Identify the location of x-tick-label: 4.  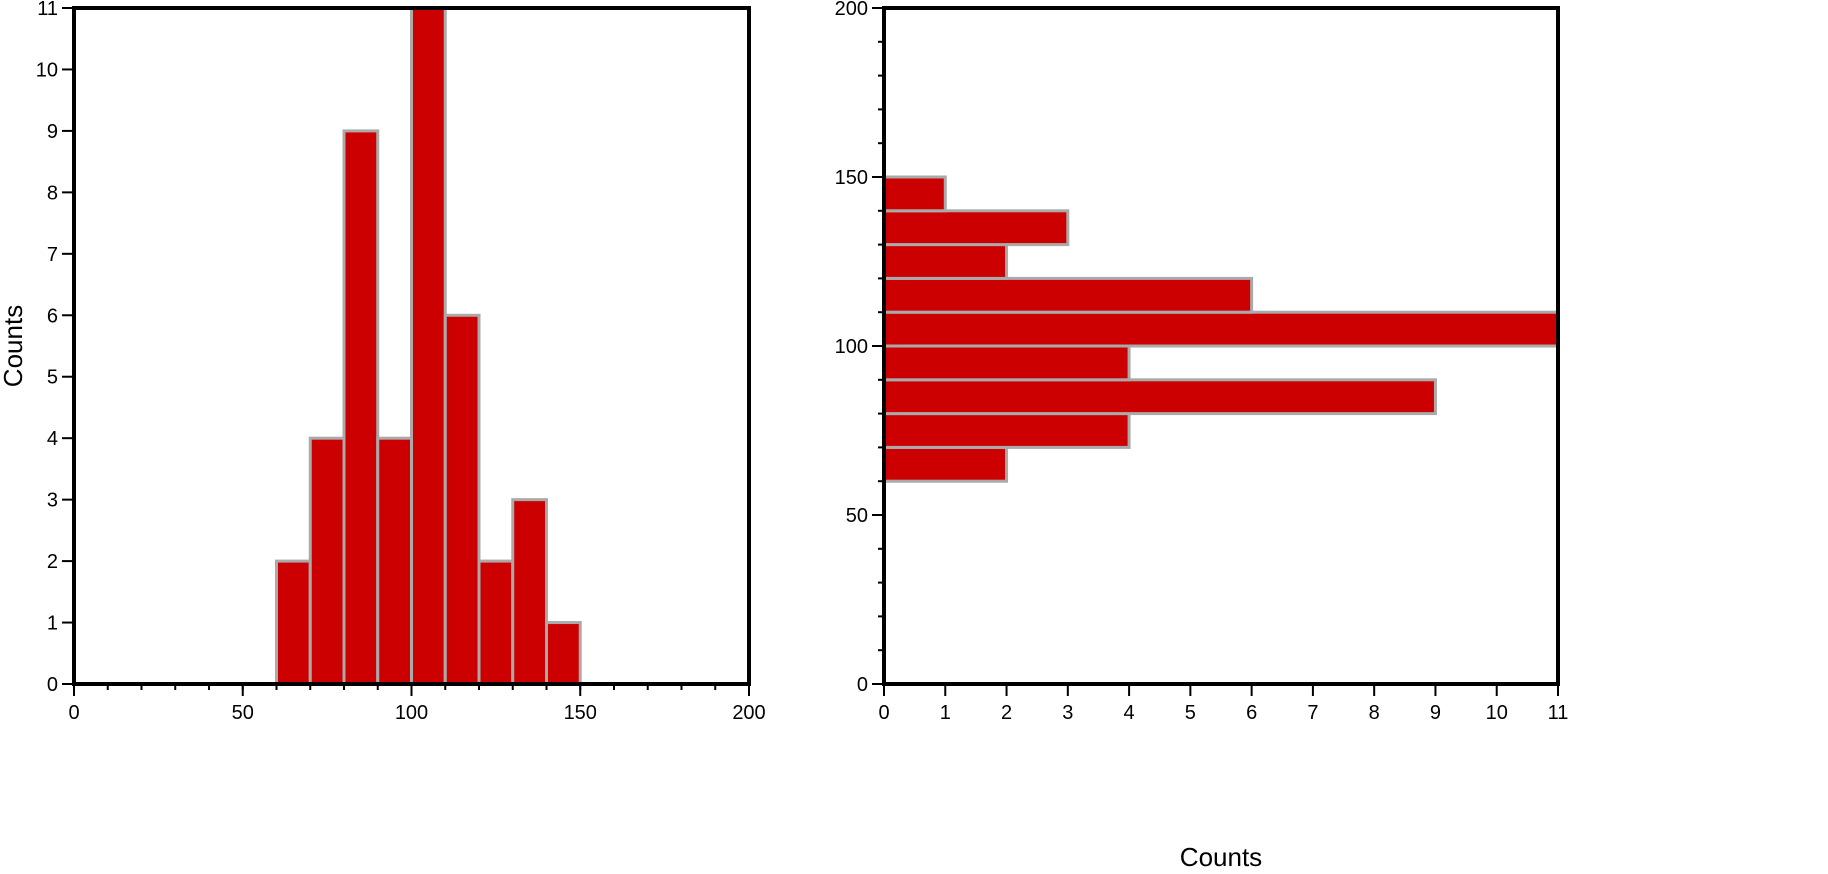
(1129, 713).